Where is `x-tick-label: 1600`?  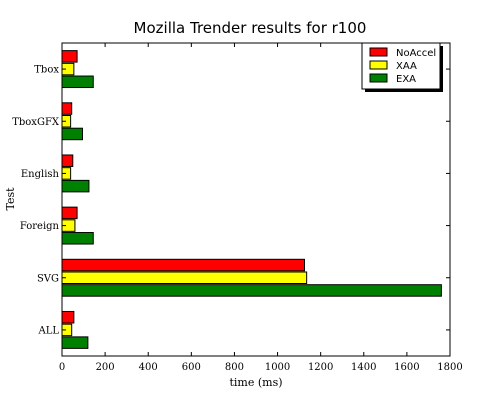
x-tick-label: 1600 is located at coordinates (406, 367).